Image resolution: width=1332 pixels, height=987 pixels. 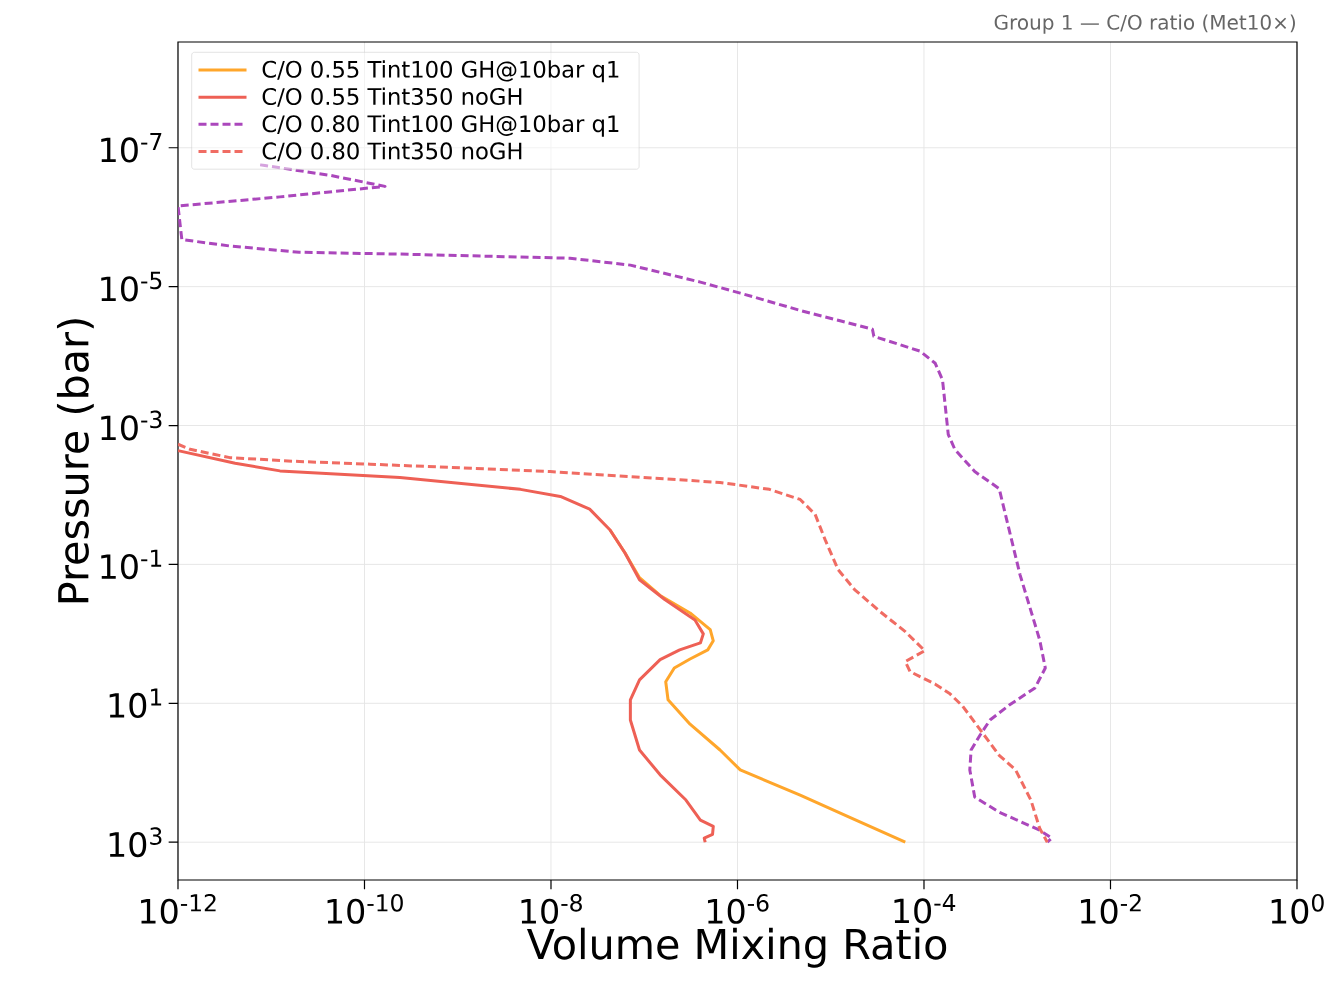 I want to click on x-tick-label: 10$^{-12}$, so click(x=178, y=909).